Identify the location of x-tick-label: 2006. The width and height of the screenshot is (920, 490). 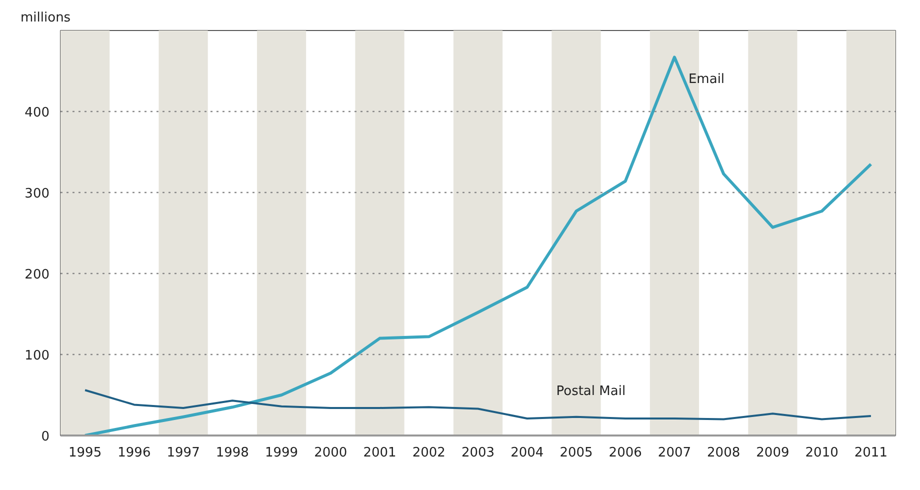
(625, 453).